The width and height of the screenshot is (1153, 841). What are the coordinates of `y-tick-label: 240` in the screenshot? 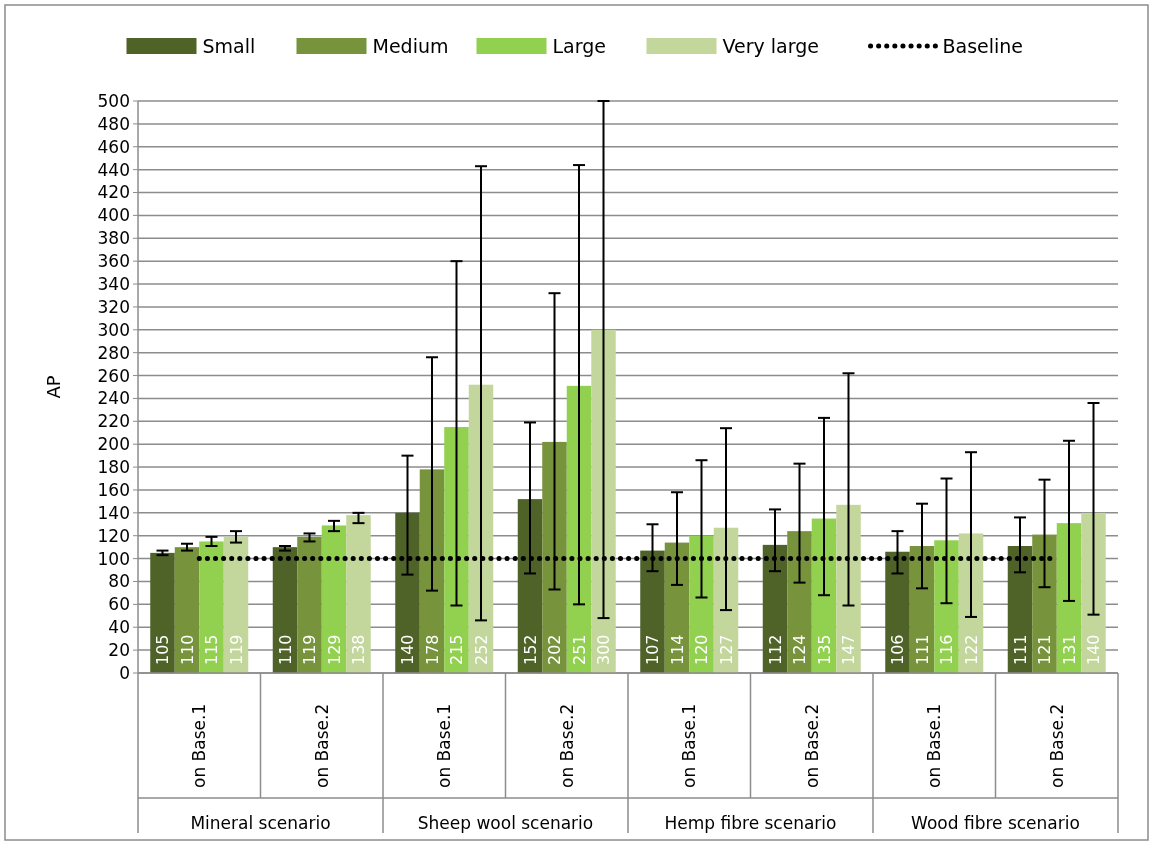 It's located at (113, 398).